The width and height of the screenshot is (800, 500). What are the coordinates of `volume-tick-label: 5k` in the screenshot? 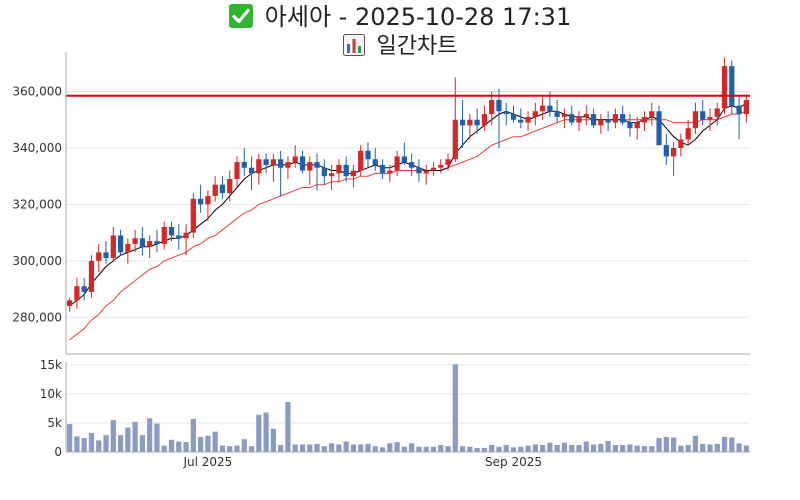 It's located at (54, 423).